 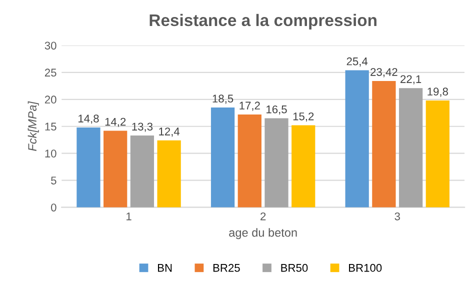 What do you see at coordinates (357, 62) in the screenshot?
I see `data-label: 25,4` at bounding box center [357, 62].